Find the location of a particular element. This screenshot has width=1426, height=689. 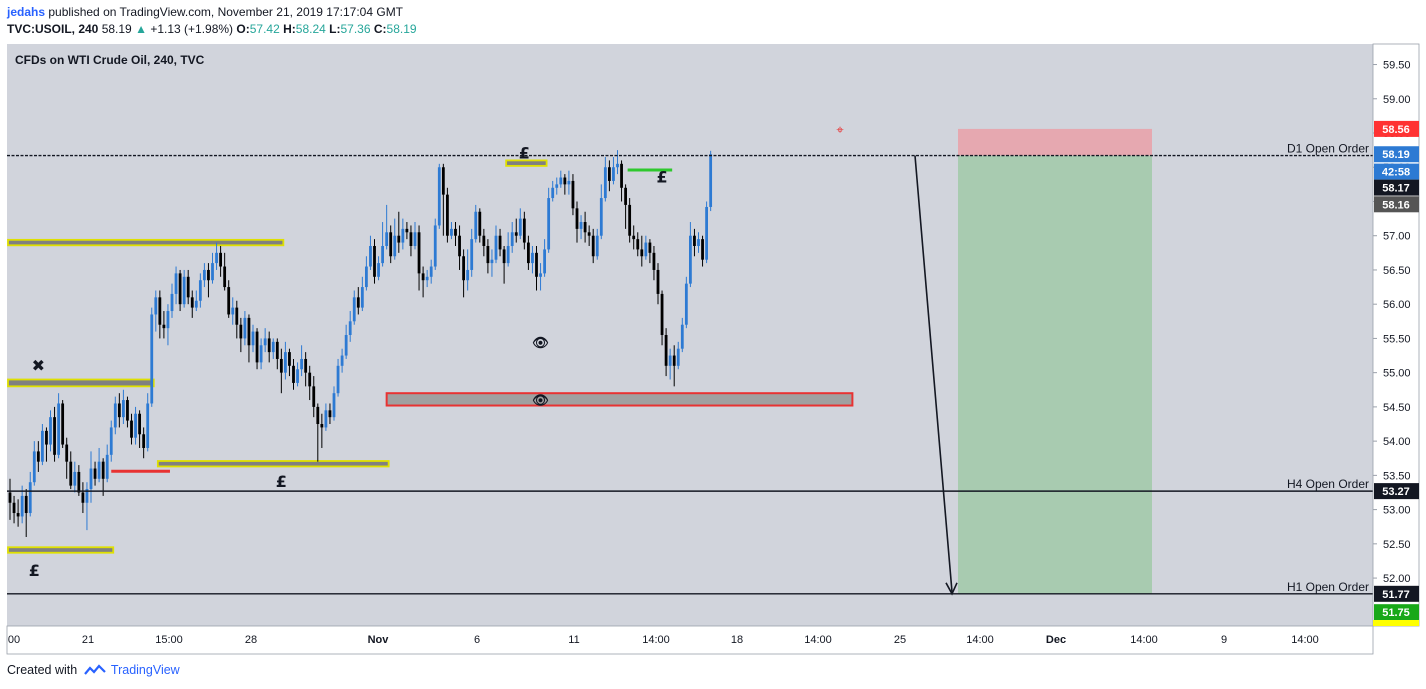

created-with-text: Created with is located at coordinates (42, 670).